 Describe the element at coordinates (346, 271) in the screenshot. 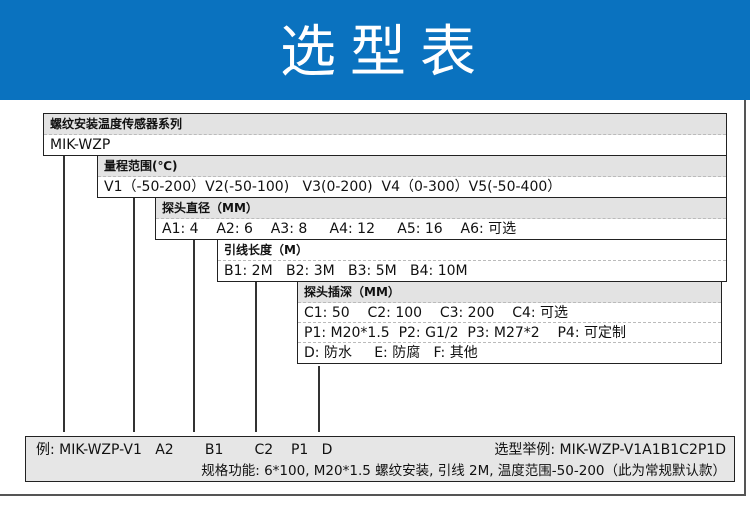

I see `lead-value: B1: 2M B2: 3M B3: 5M B4: 10M` at that location.